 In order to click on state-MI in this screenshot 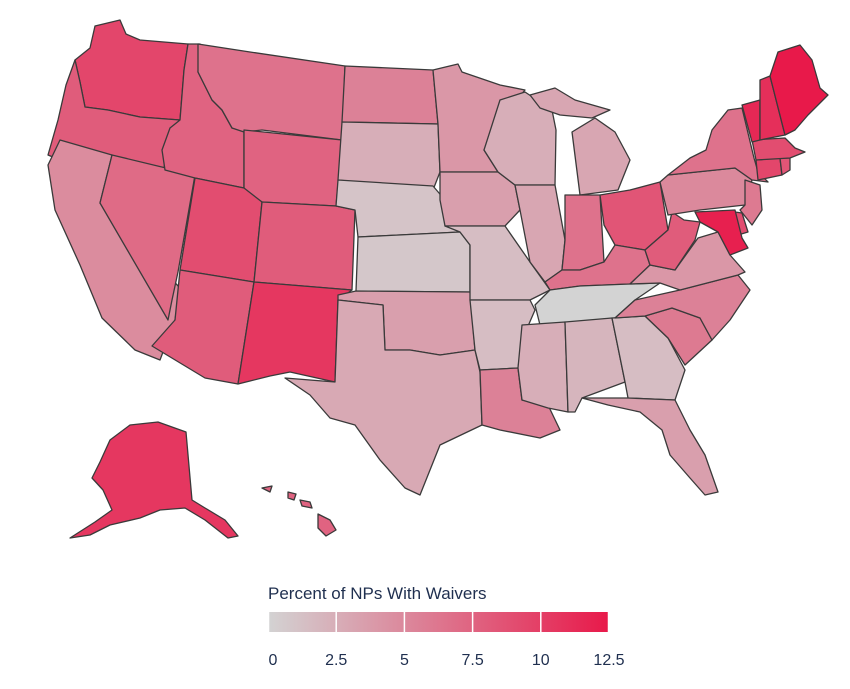, I will do `click(601, 156)`.